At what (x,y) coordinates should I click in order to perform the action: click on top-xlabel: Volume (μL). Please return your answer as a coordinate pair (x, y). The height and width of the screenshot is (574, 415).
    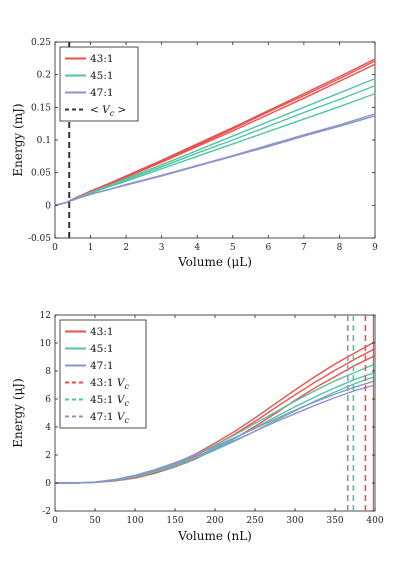
    Looking at the image, I should click on (214, 262).